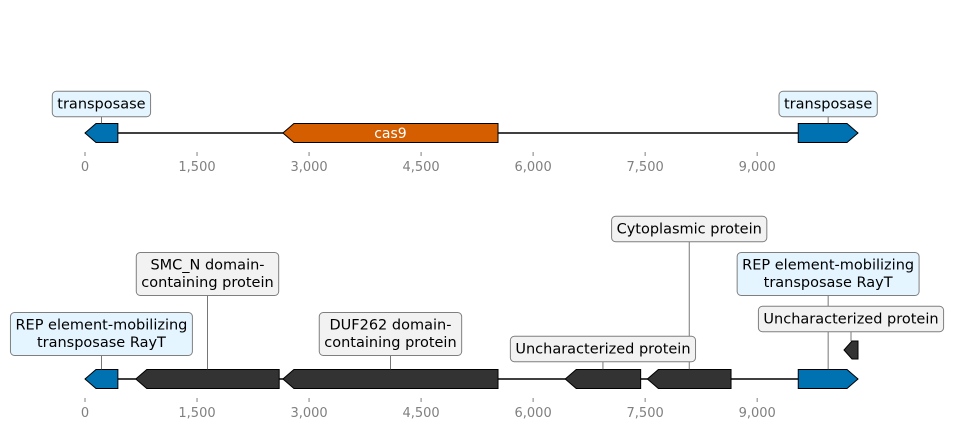  Describe the element at coordinates (390, 326) in the screenshot. I see `gene-label-text: DUF262 domain-` at that location.